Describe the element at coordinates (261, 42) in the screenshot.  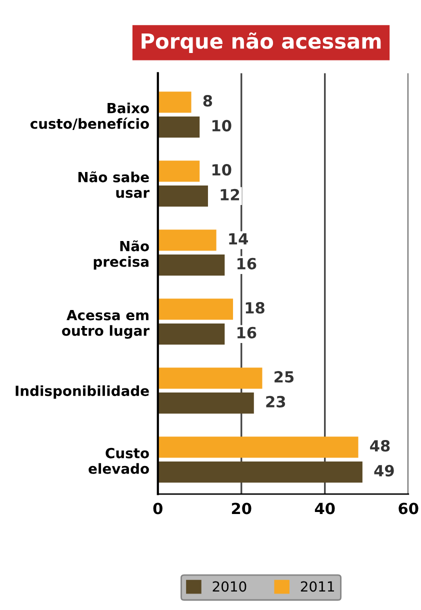
I see `chart-title: Porque não acessam` at that location.